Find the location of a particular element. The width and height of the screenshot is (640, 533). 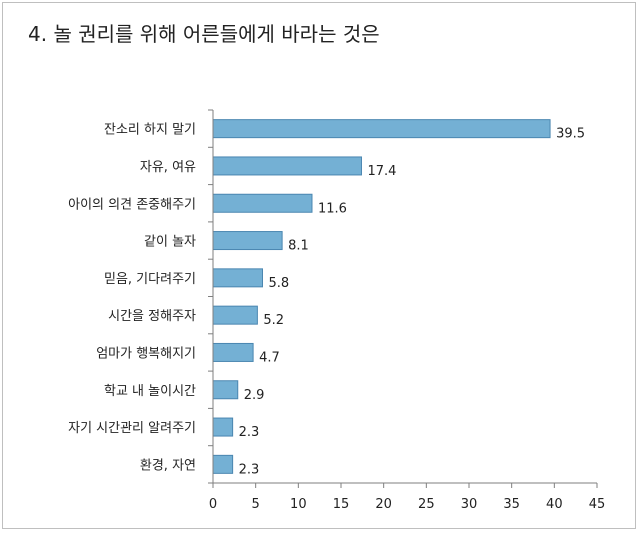

x-tick-label-5: 5 is located at coordinates (256, 504).